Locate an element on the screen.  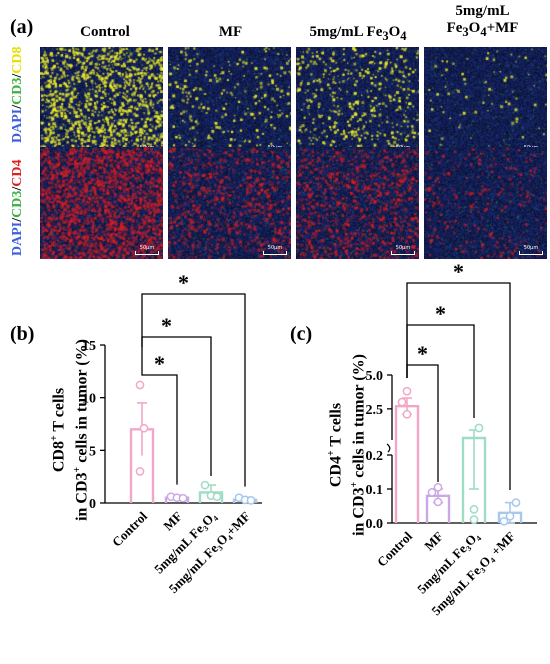
panel-a-label: (a) is located at coordinates (22, 27).